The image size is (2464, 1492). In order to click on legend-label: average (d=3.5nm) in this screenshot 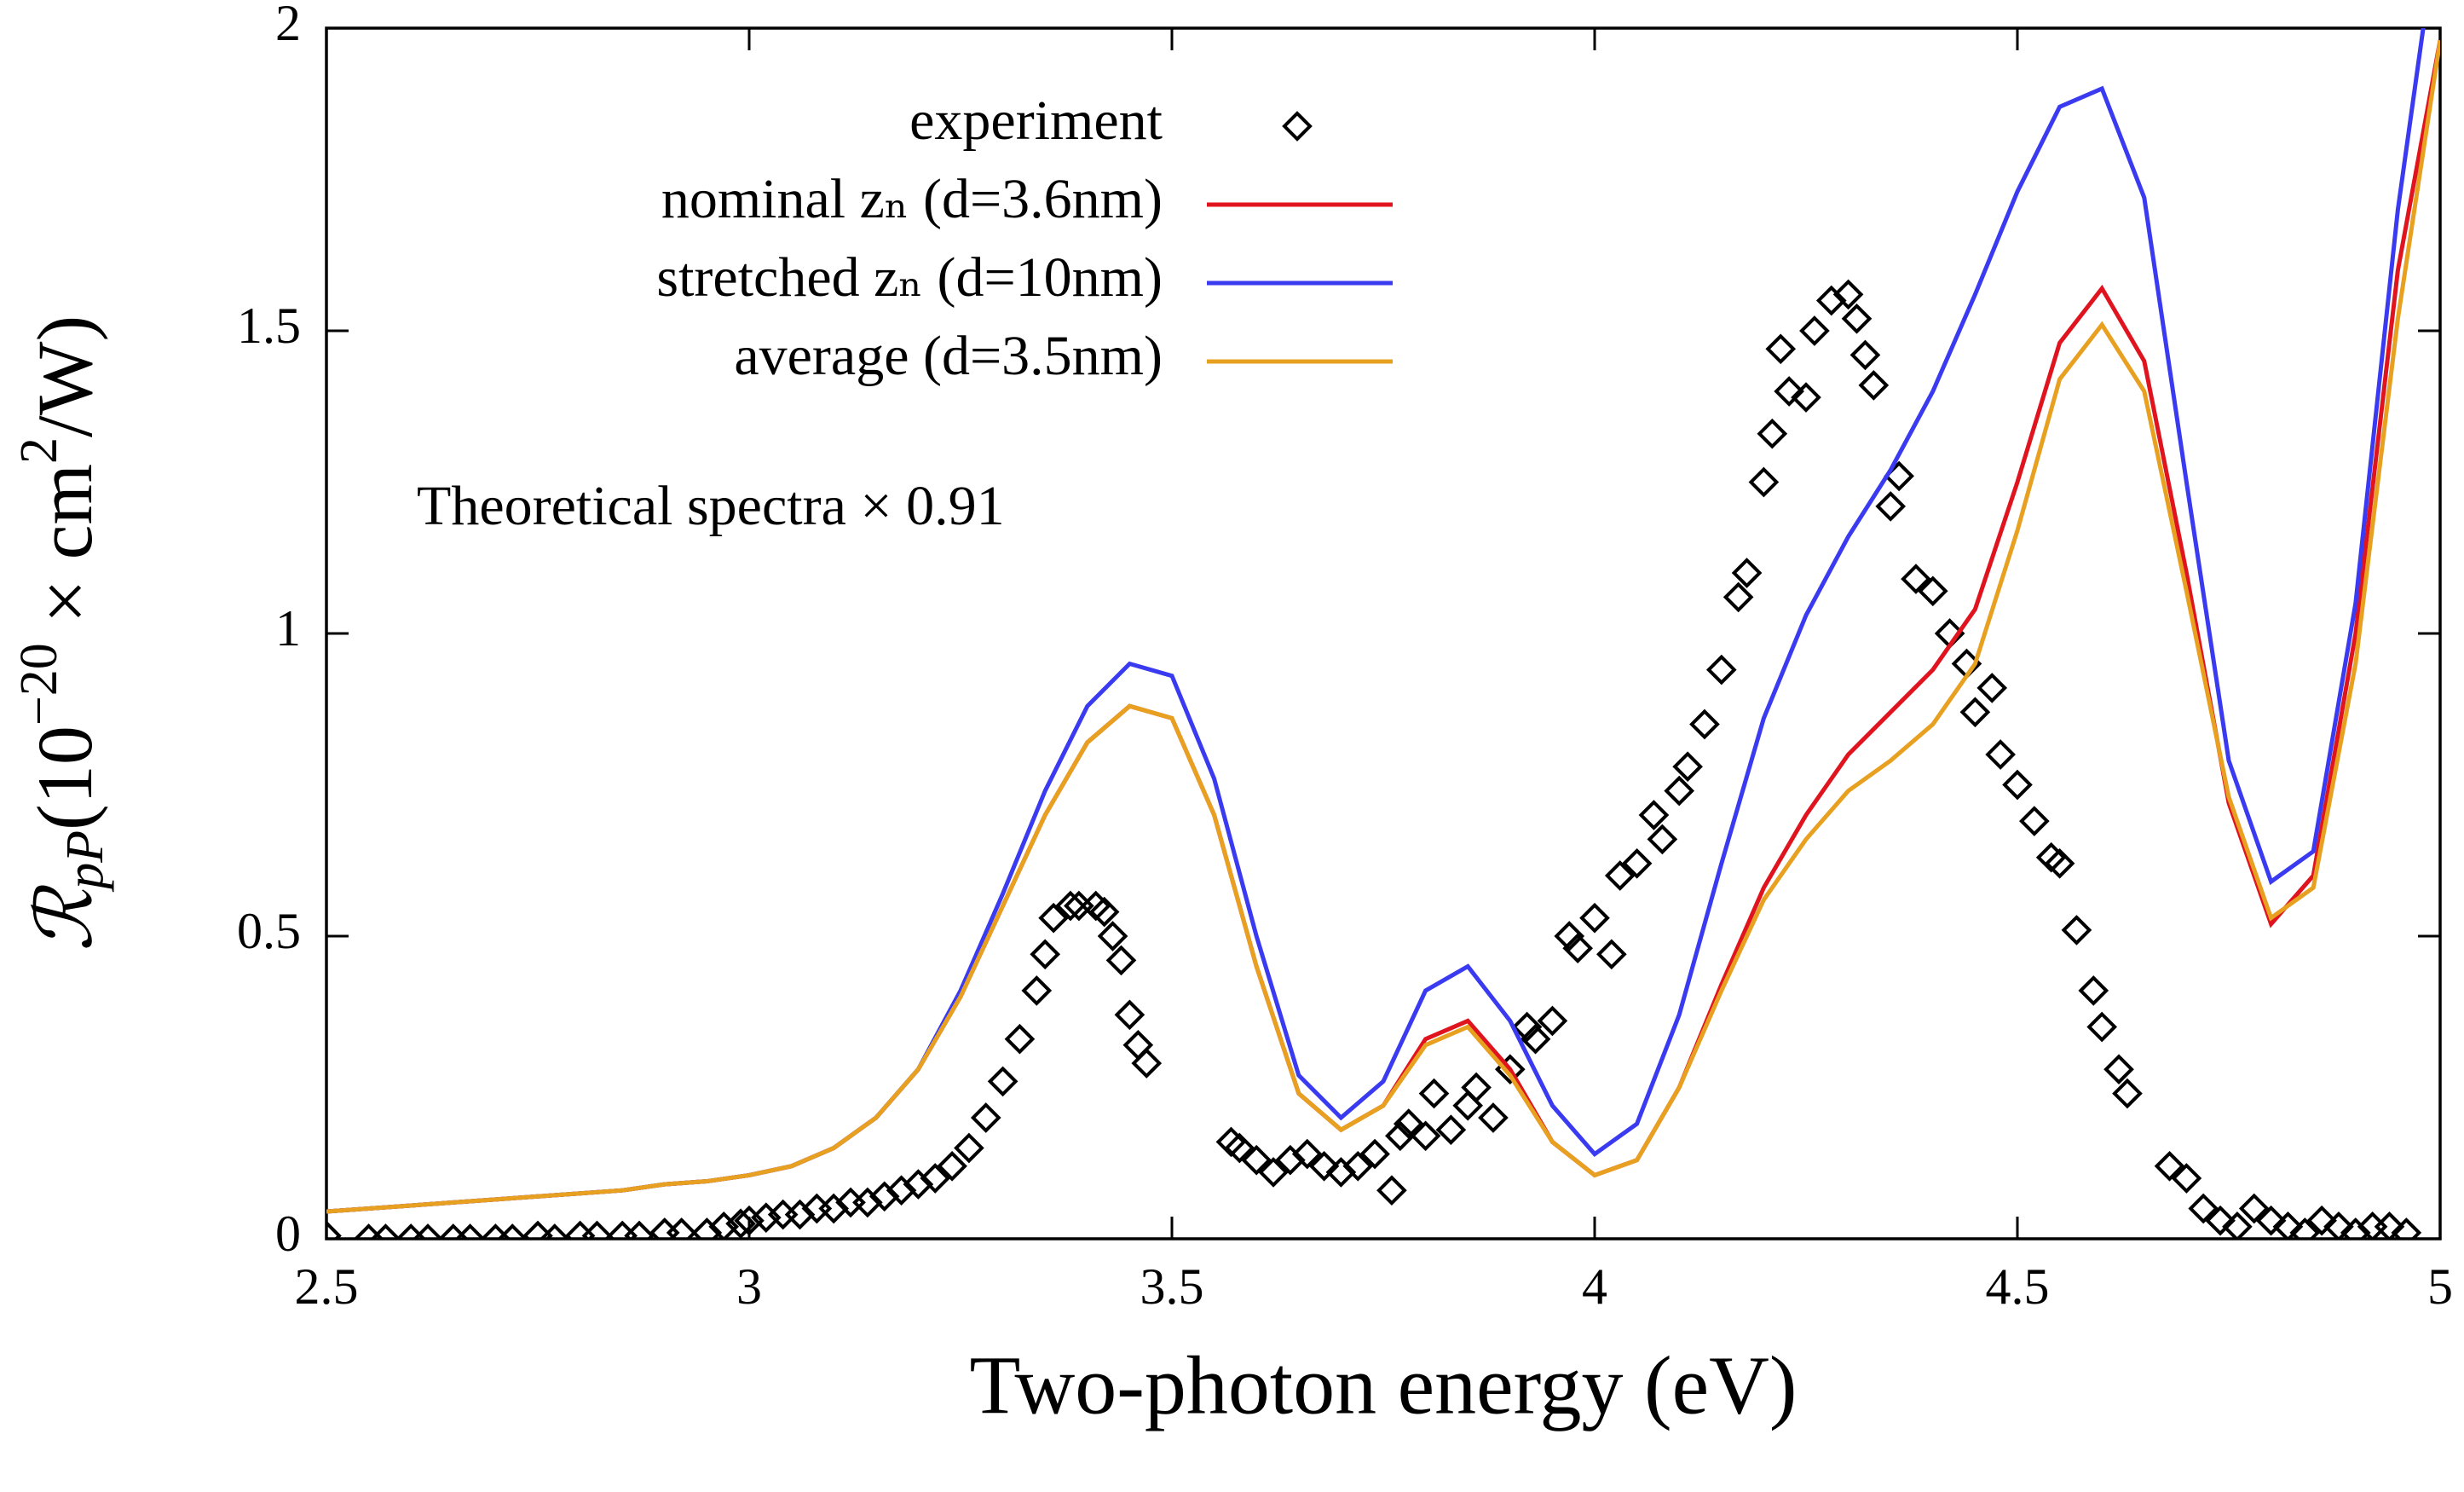, I will do `click(949, 356)`.